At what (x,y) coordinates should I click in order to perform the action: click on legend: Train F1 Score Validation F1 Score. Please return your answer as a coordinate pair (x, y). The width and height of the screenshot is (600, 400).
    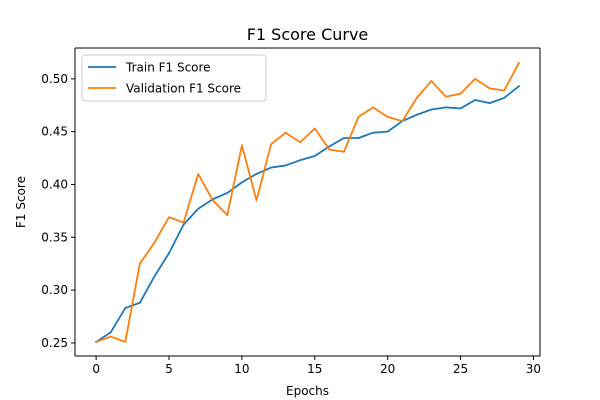
    Looking at the image, I should click on (174, 78).